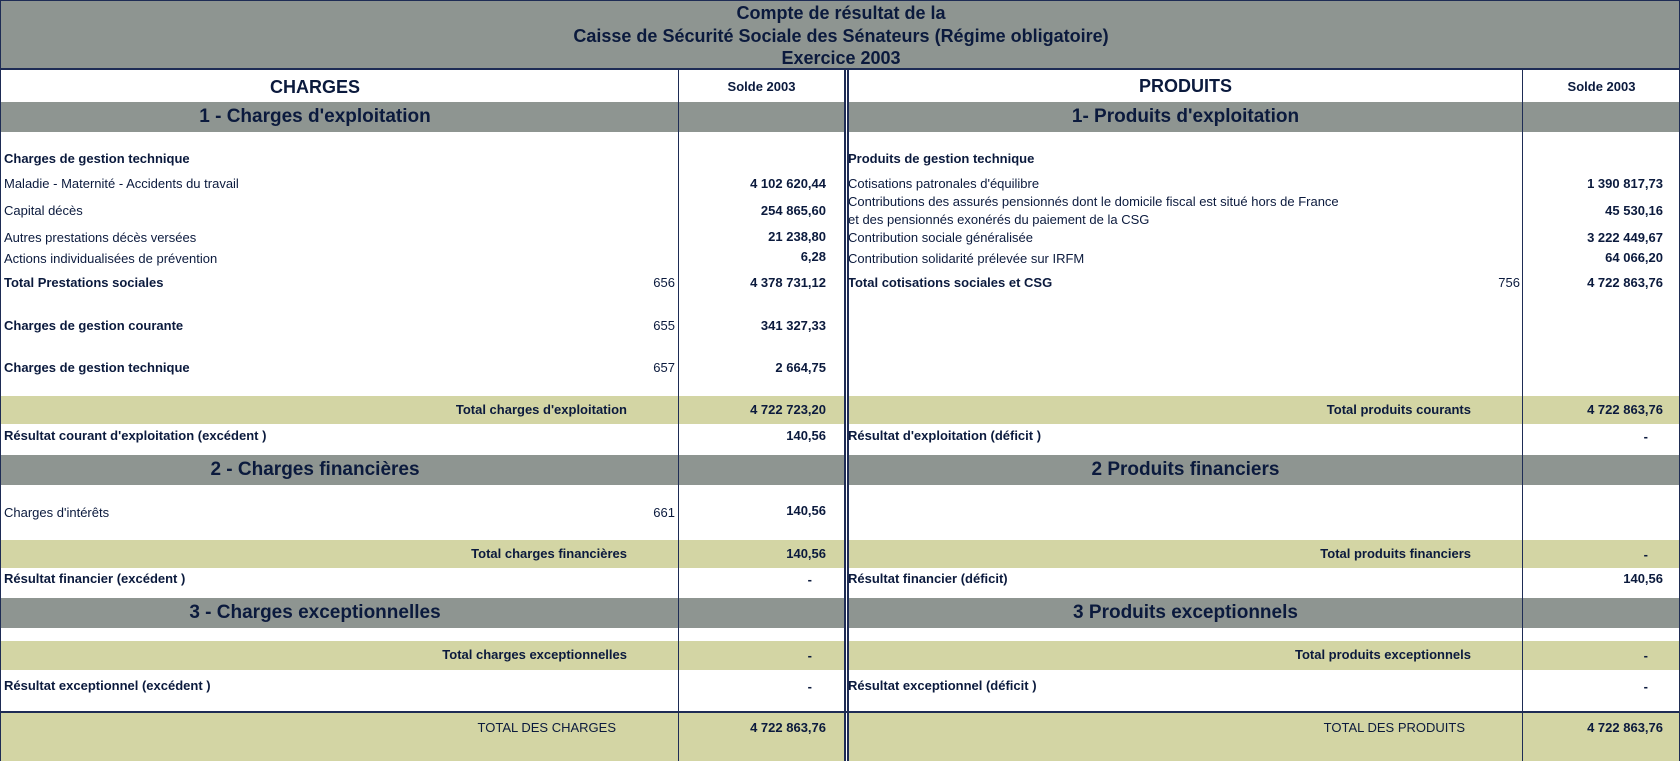  What do you see at coordinates (1643, 578) in the screenshot?
I see `produits-resultat-financier-value: 140,56` at bounding box center [1643, 578].